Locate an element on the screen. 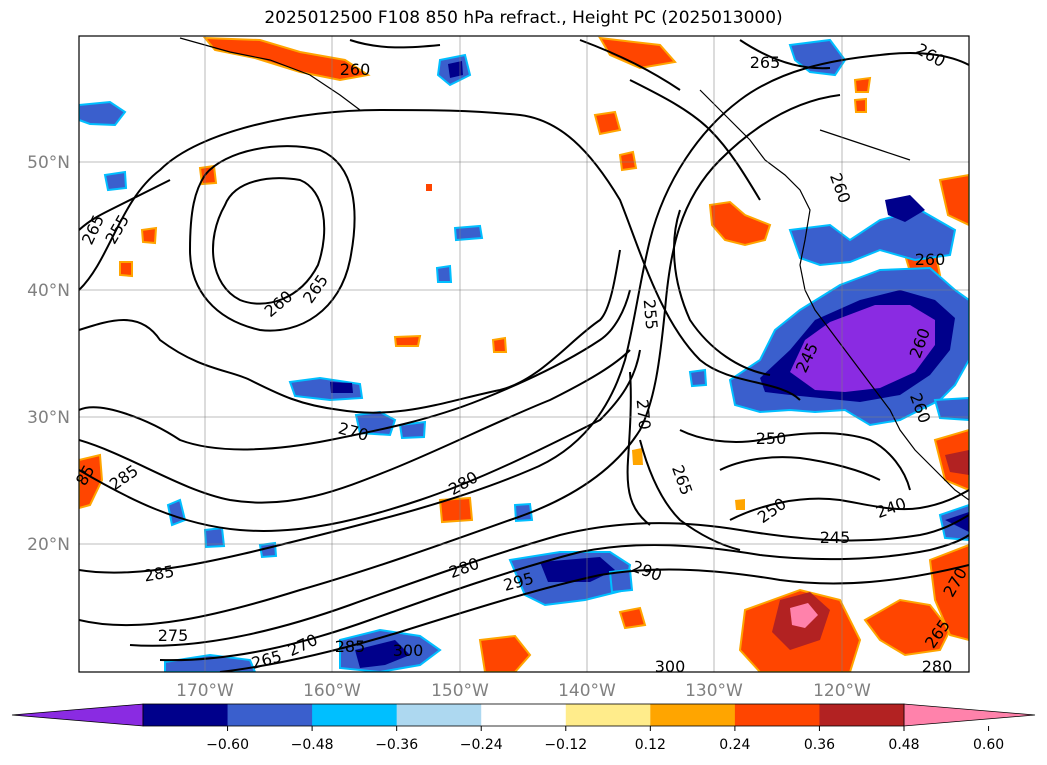  contour-label: 280 is located at coordinates (937, 666).